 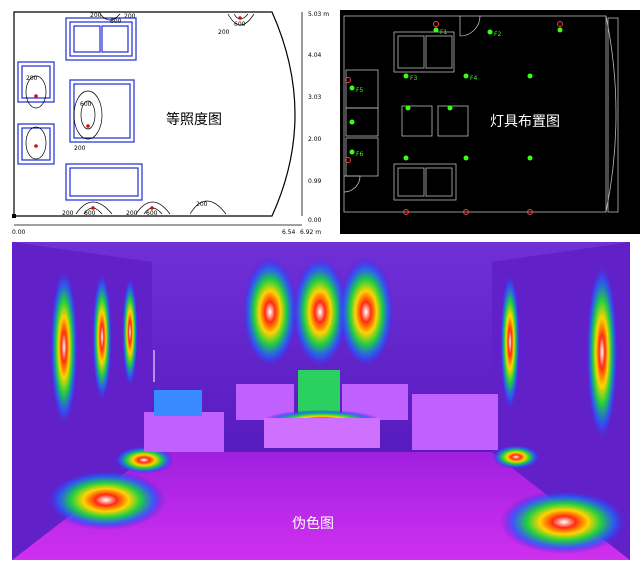 What do you see at coordinates (318, 14) in the screenshot?
I see `y-tick-label: 5.03 m` at bounding box center [318, 14].